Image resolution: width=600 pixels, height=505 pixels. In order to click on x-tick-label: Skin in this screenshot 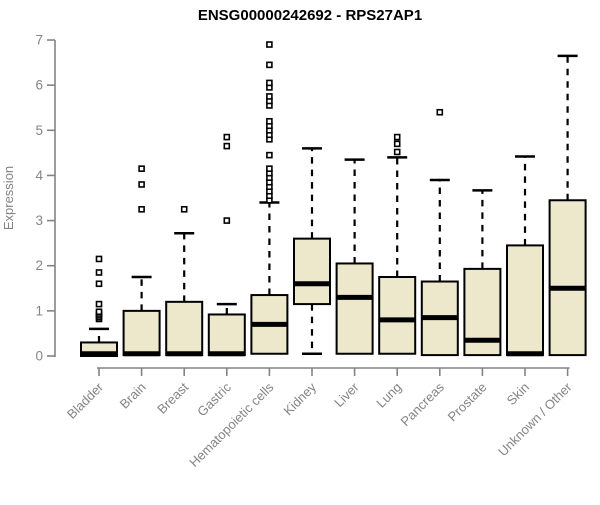, I will do `click(518, 394)`.